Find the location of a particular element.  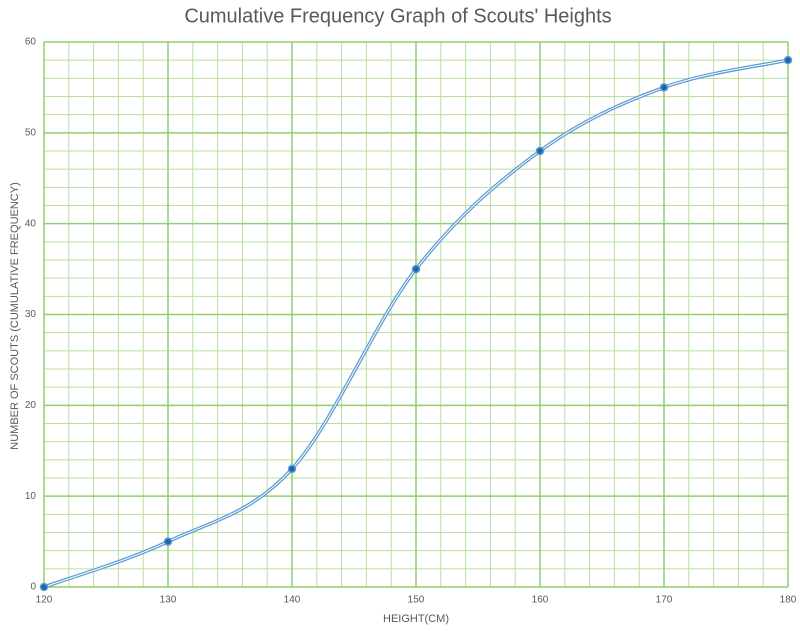

y-tick-label: 40 is located at coordinates (31, 223).